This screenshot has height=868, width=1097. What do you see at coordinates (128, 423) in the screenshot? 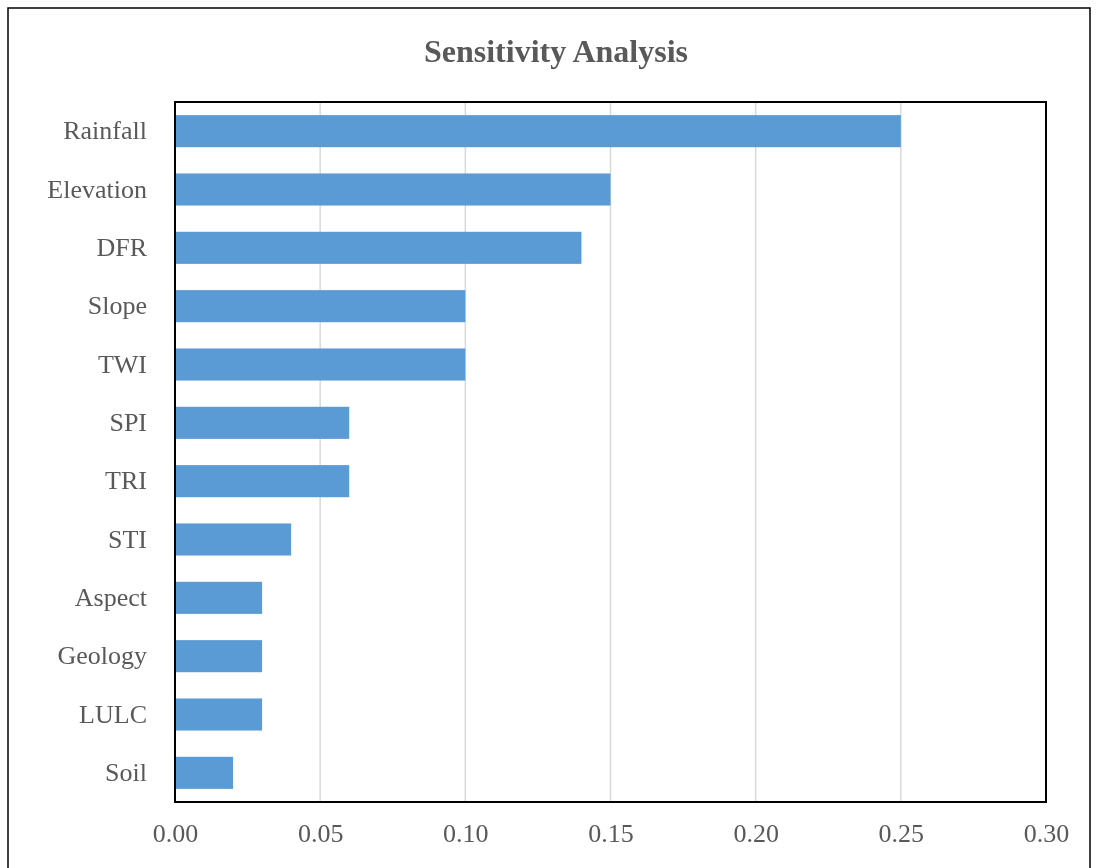
I see `y-tick-label: SPI` at bounding box center [128, 423].